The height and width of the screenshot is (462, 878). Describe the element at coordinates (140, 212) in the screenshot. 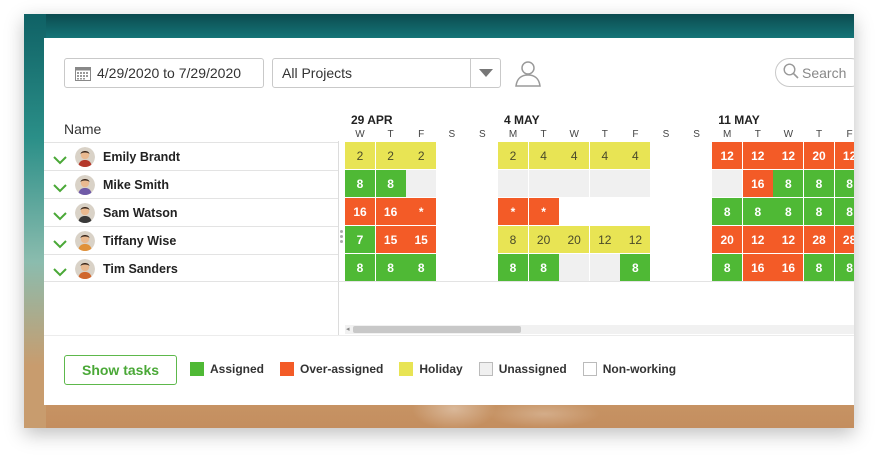

I see `person-name: Sam Watson` at that location.